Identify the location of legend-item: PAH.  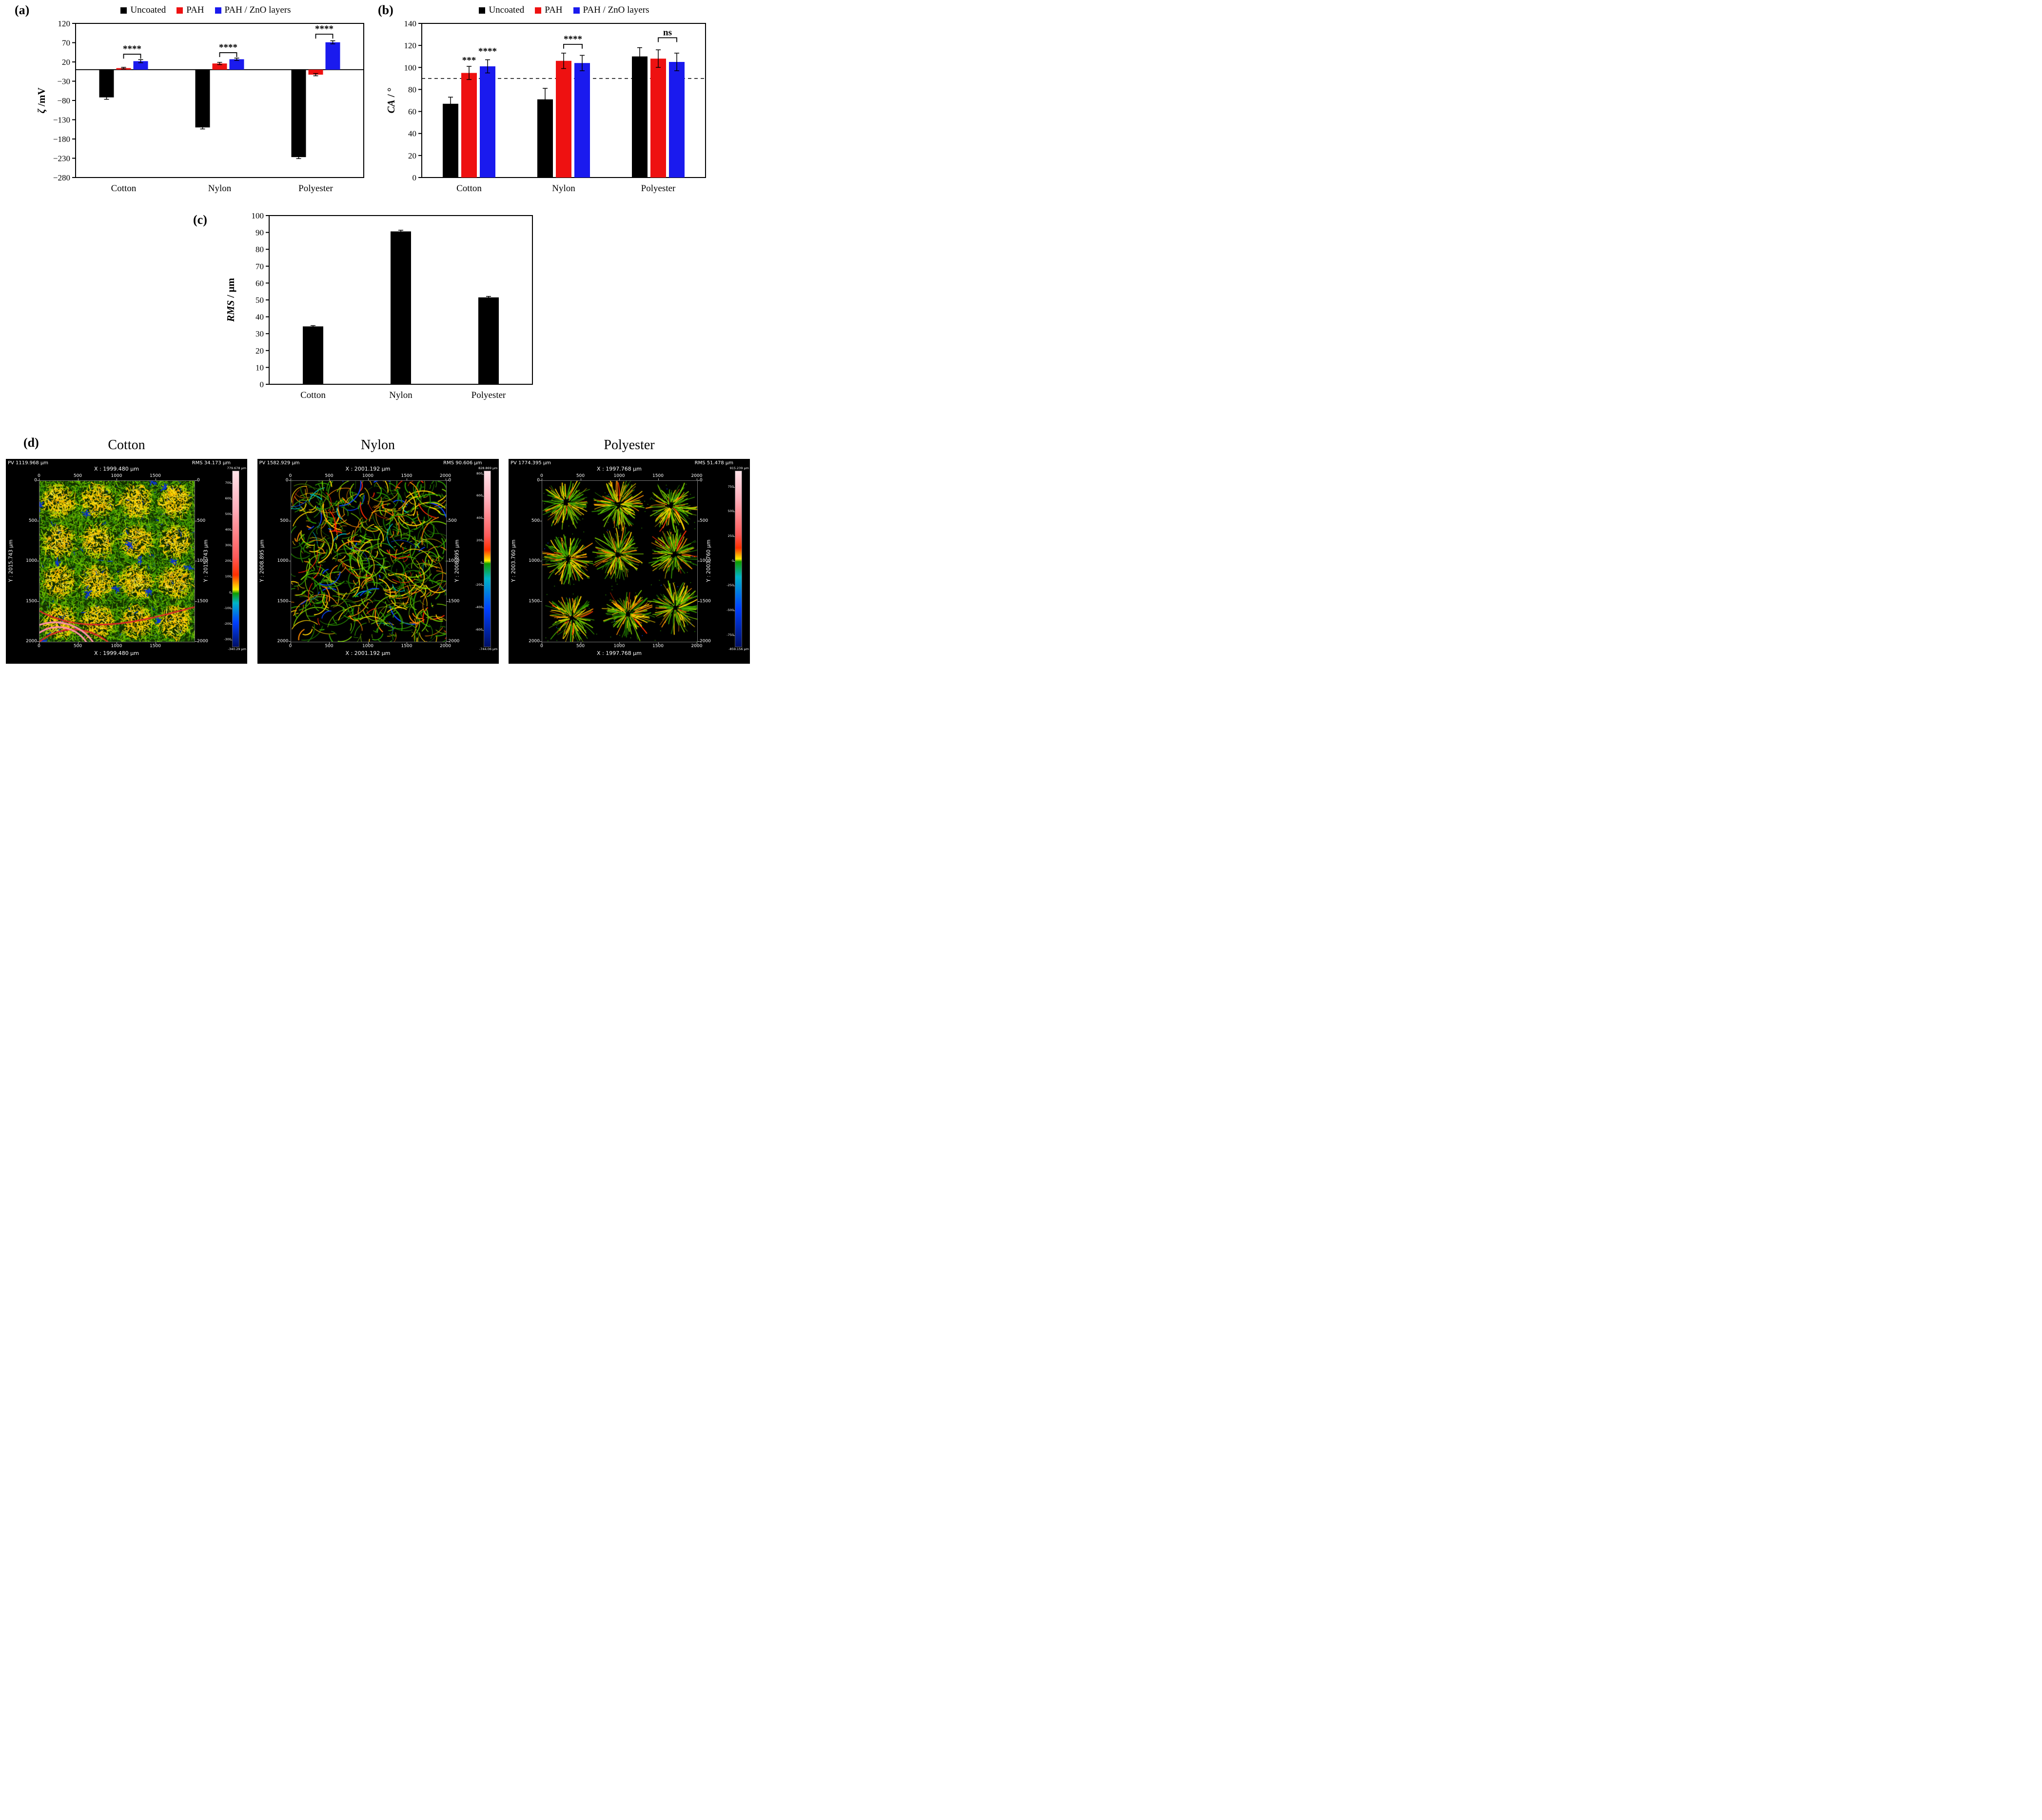
(549, 10).